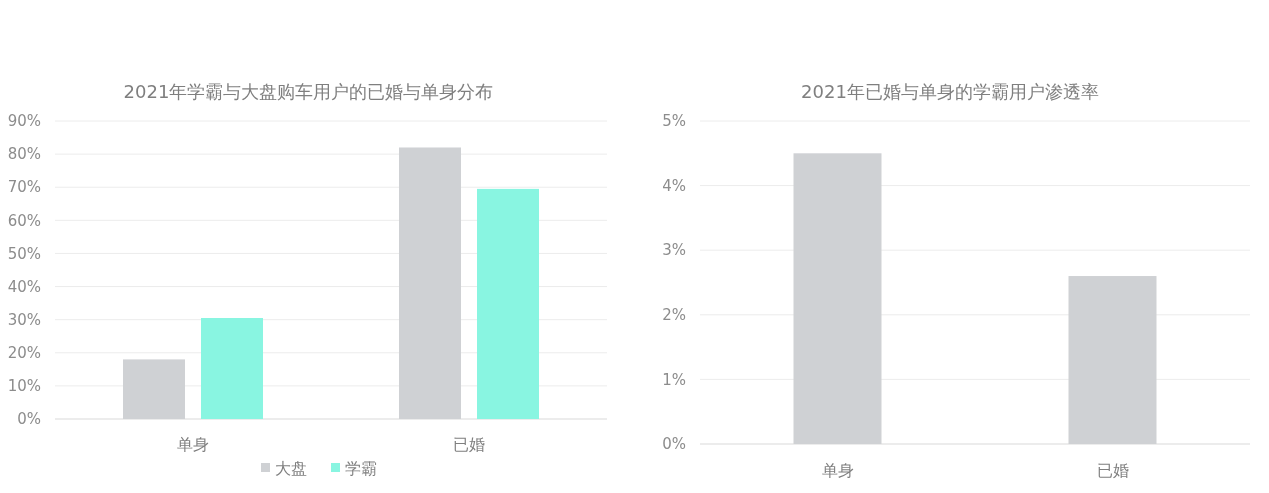  I want to click on y-tick-label: 3%, so click(674, 250).